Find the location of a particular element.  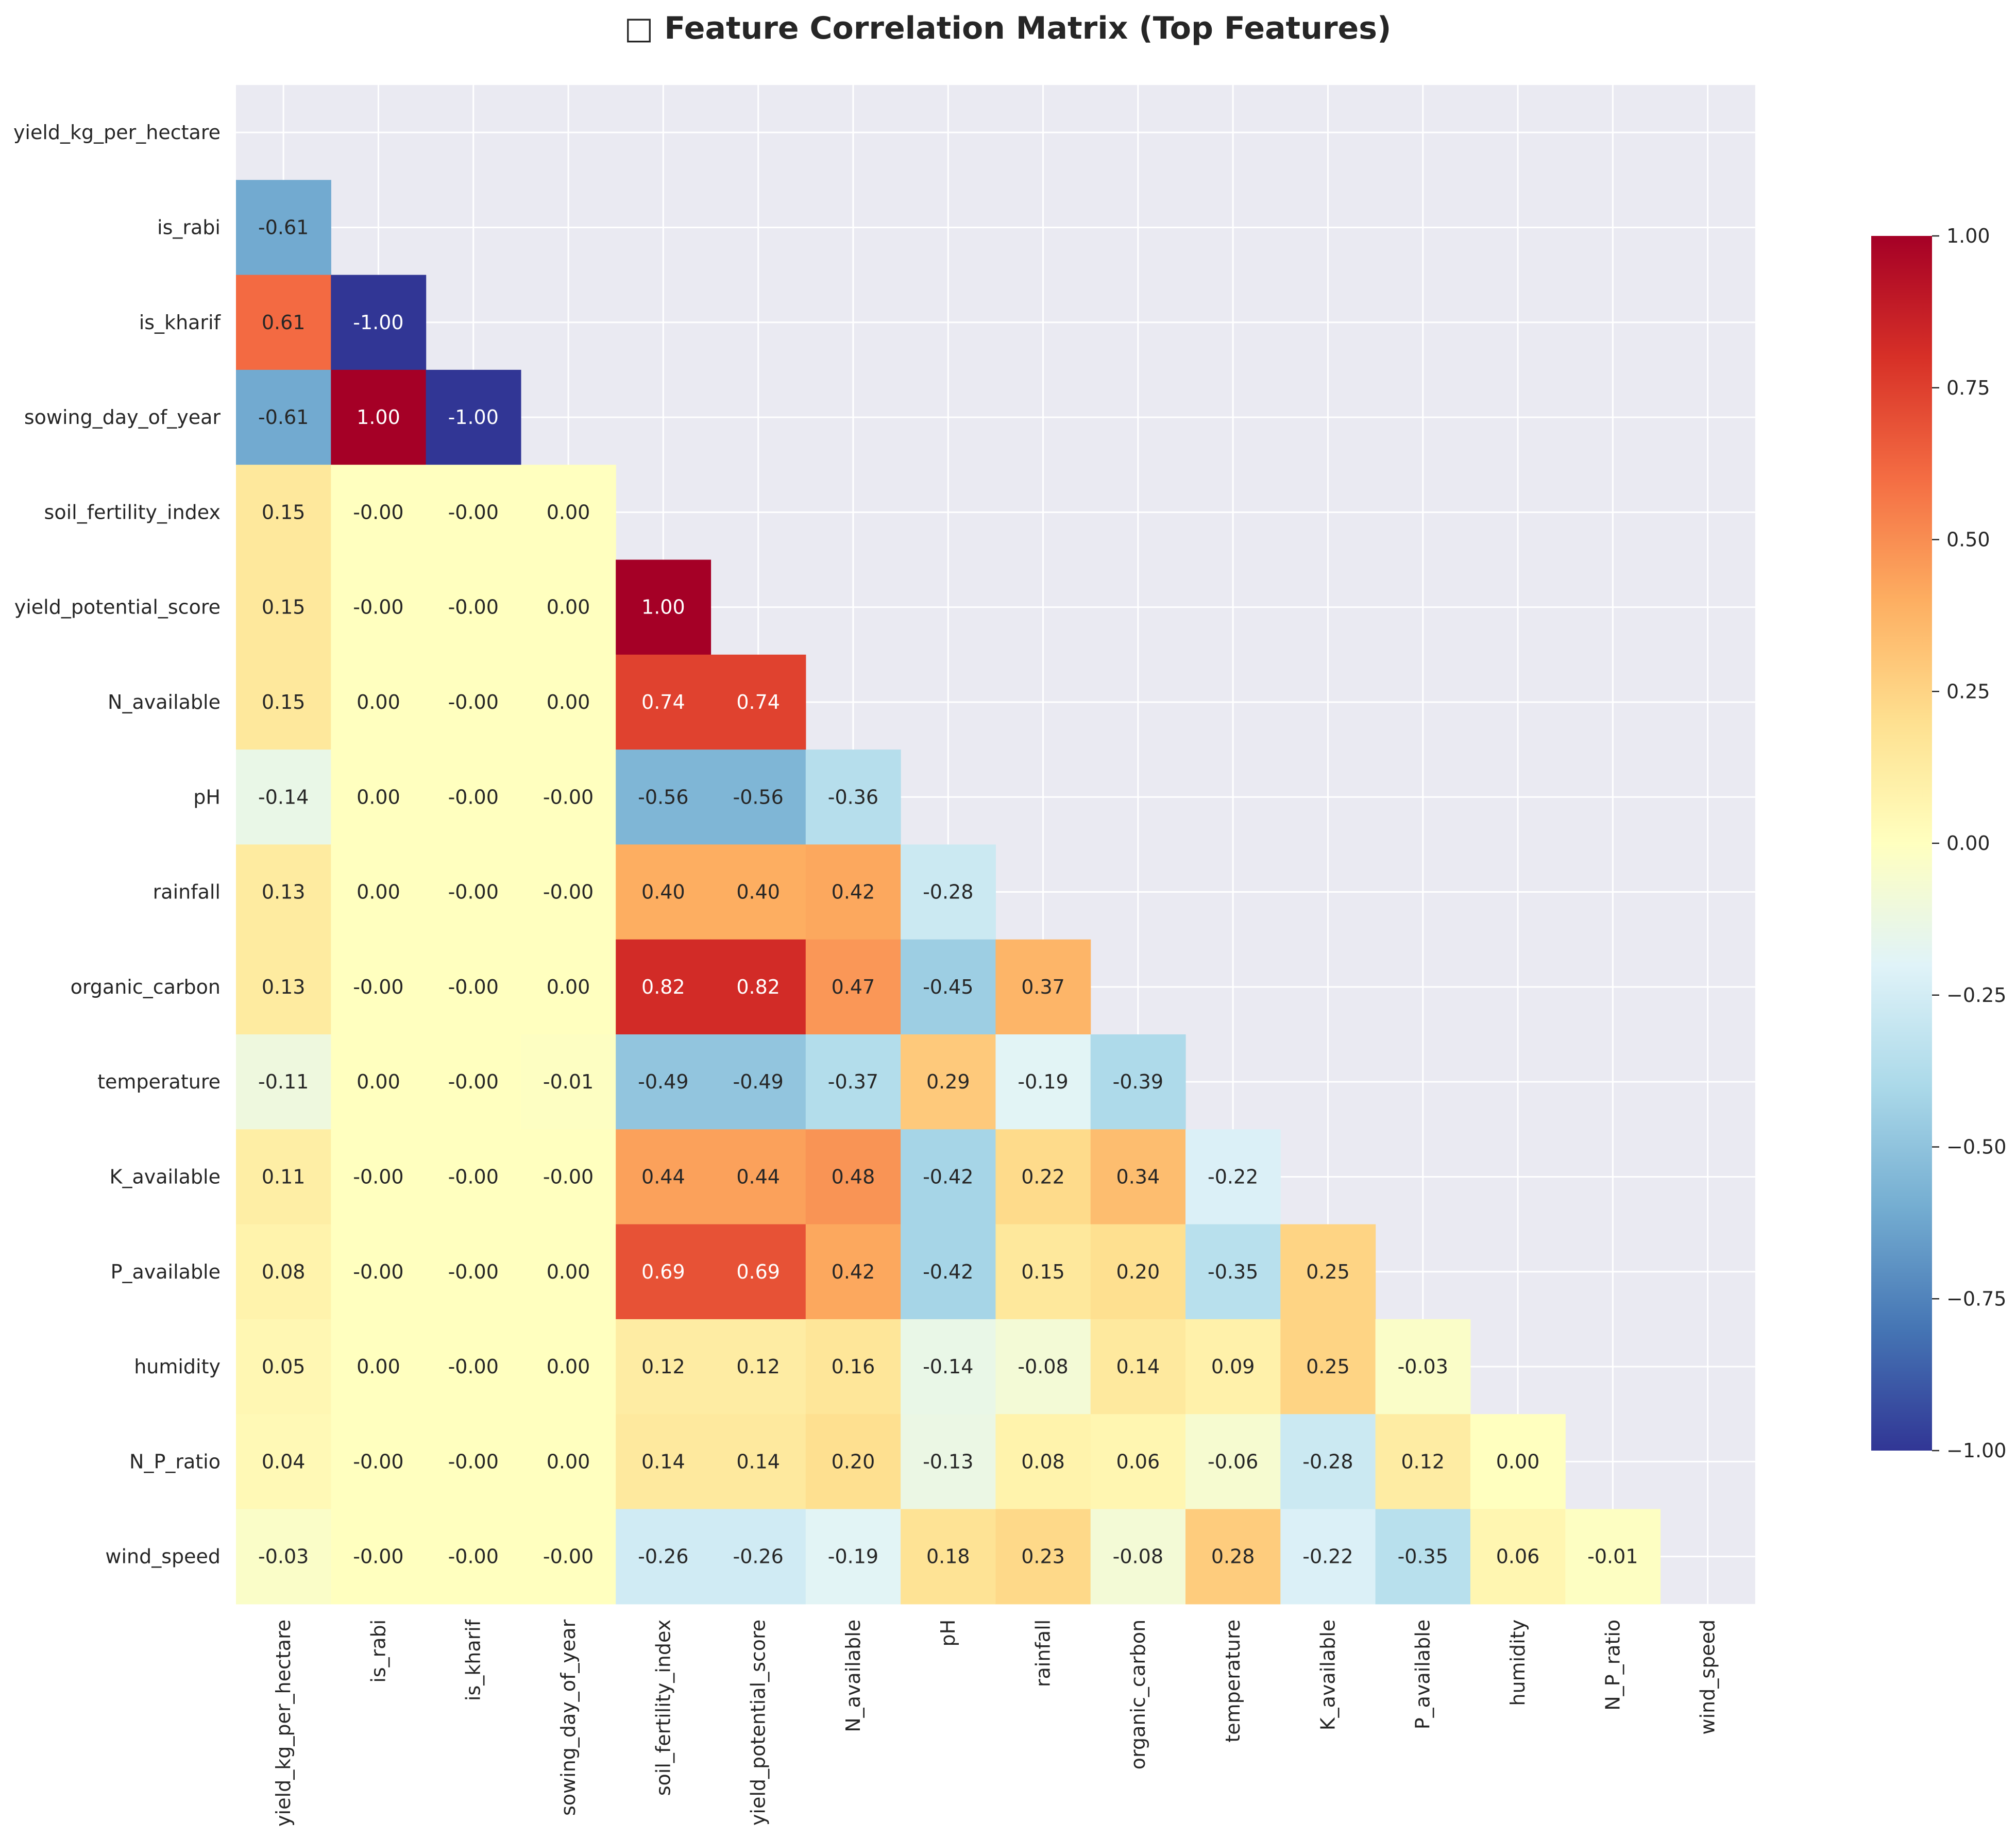

heatmap-cell-label: 0.28 is located at coordinates (1233, 1556).